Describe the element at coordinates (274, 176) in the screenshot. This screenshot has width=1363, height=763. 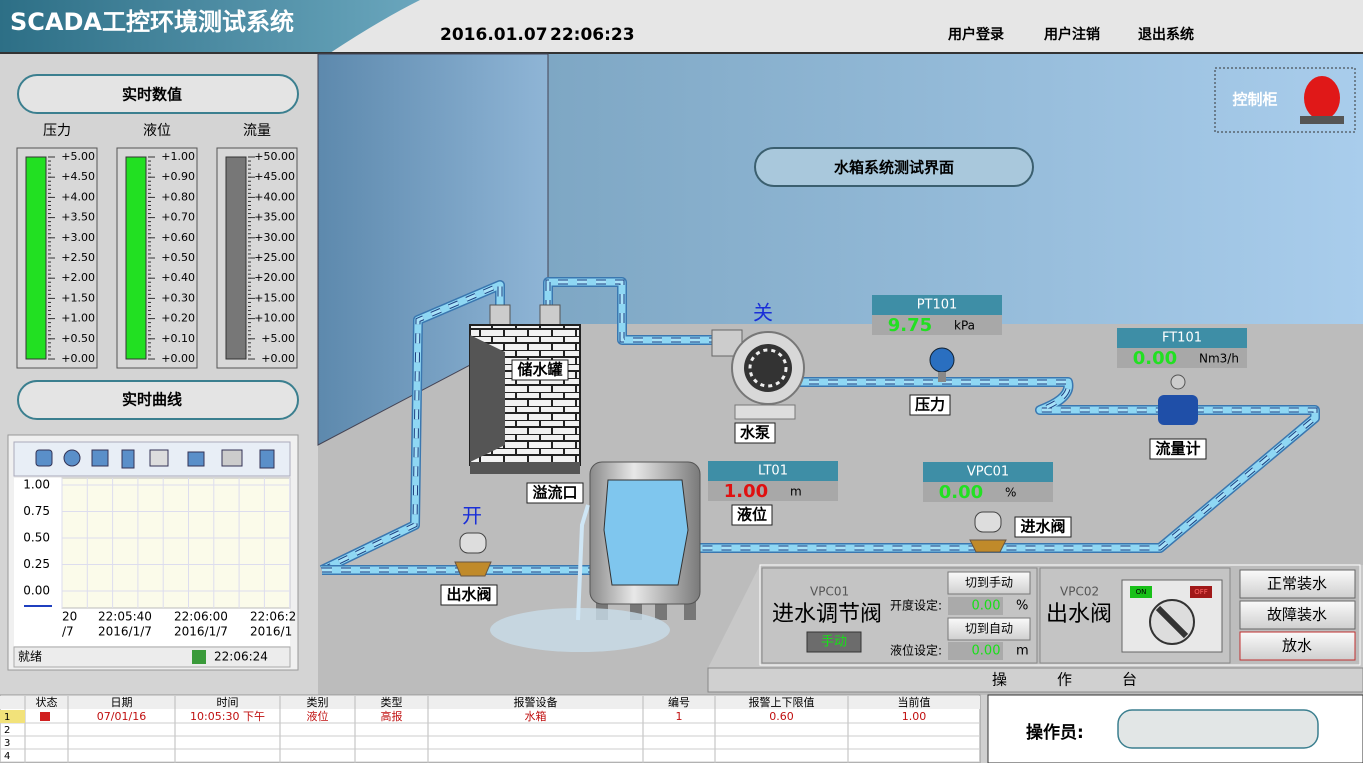
I see `tick-label: +45.00` at that location.